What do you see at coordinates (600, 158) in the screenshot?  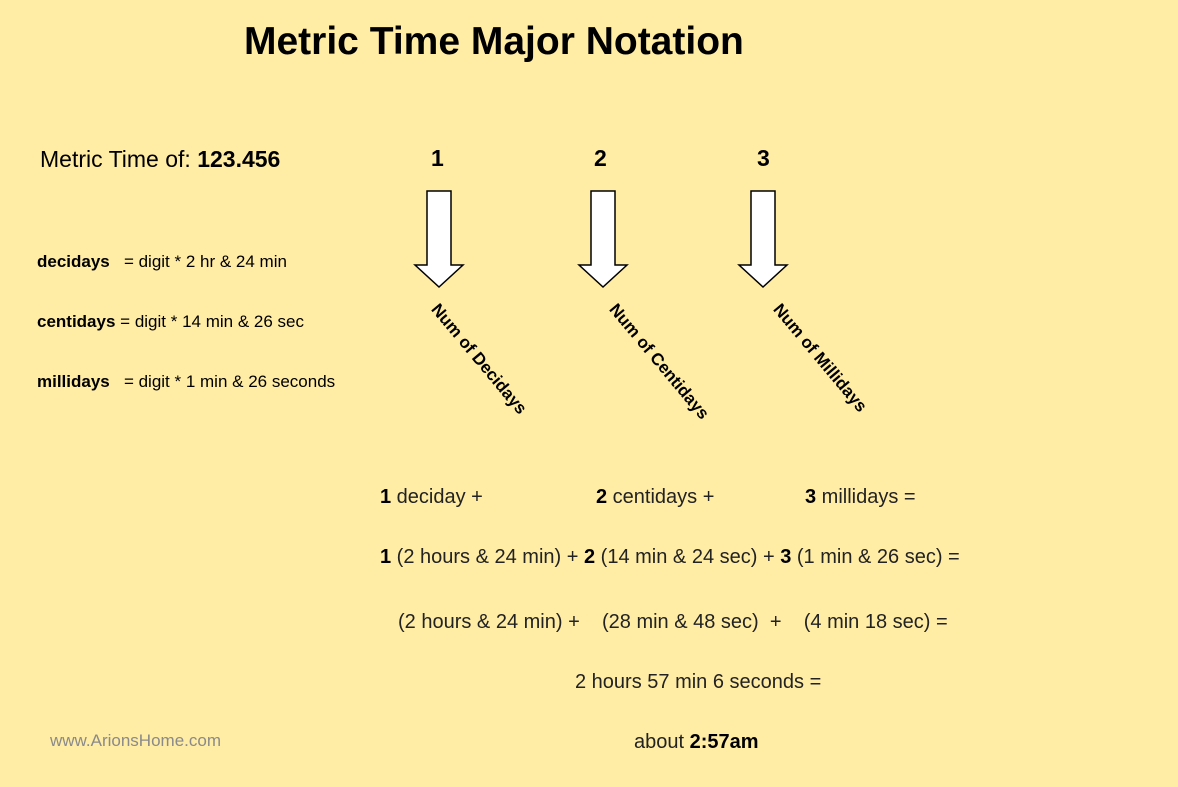 I see `digit-centiday: 2` at bounding box center [600, 158].